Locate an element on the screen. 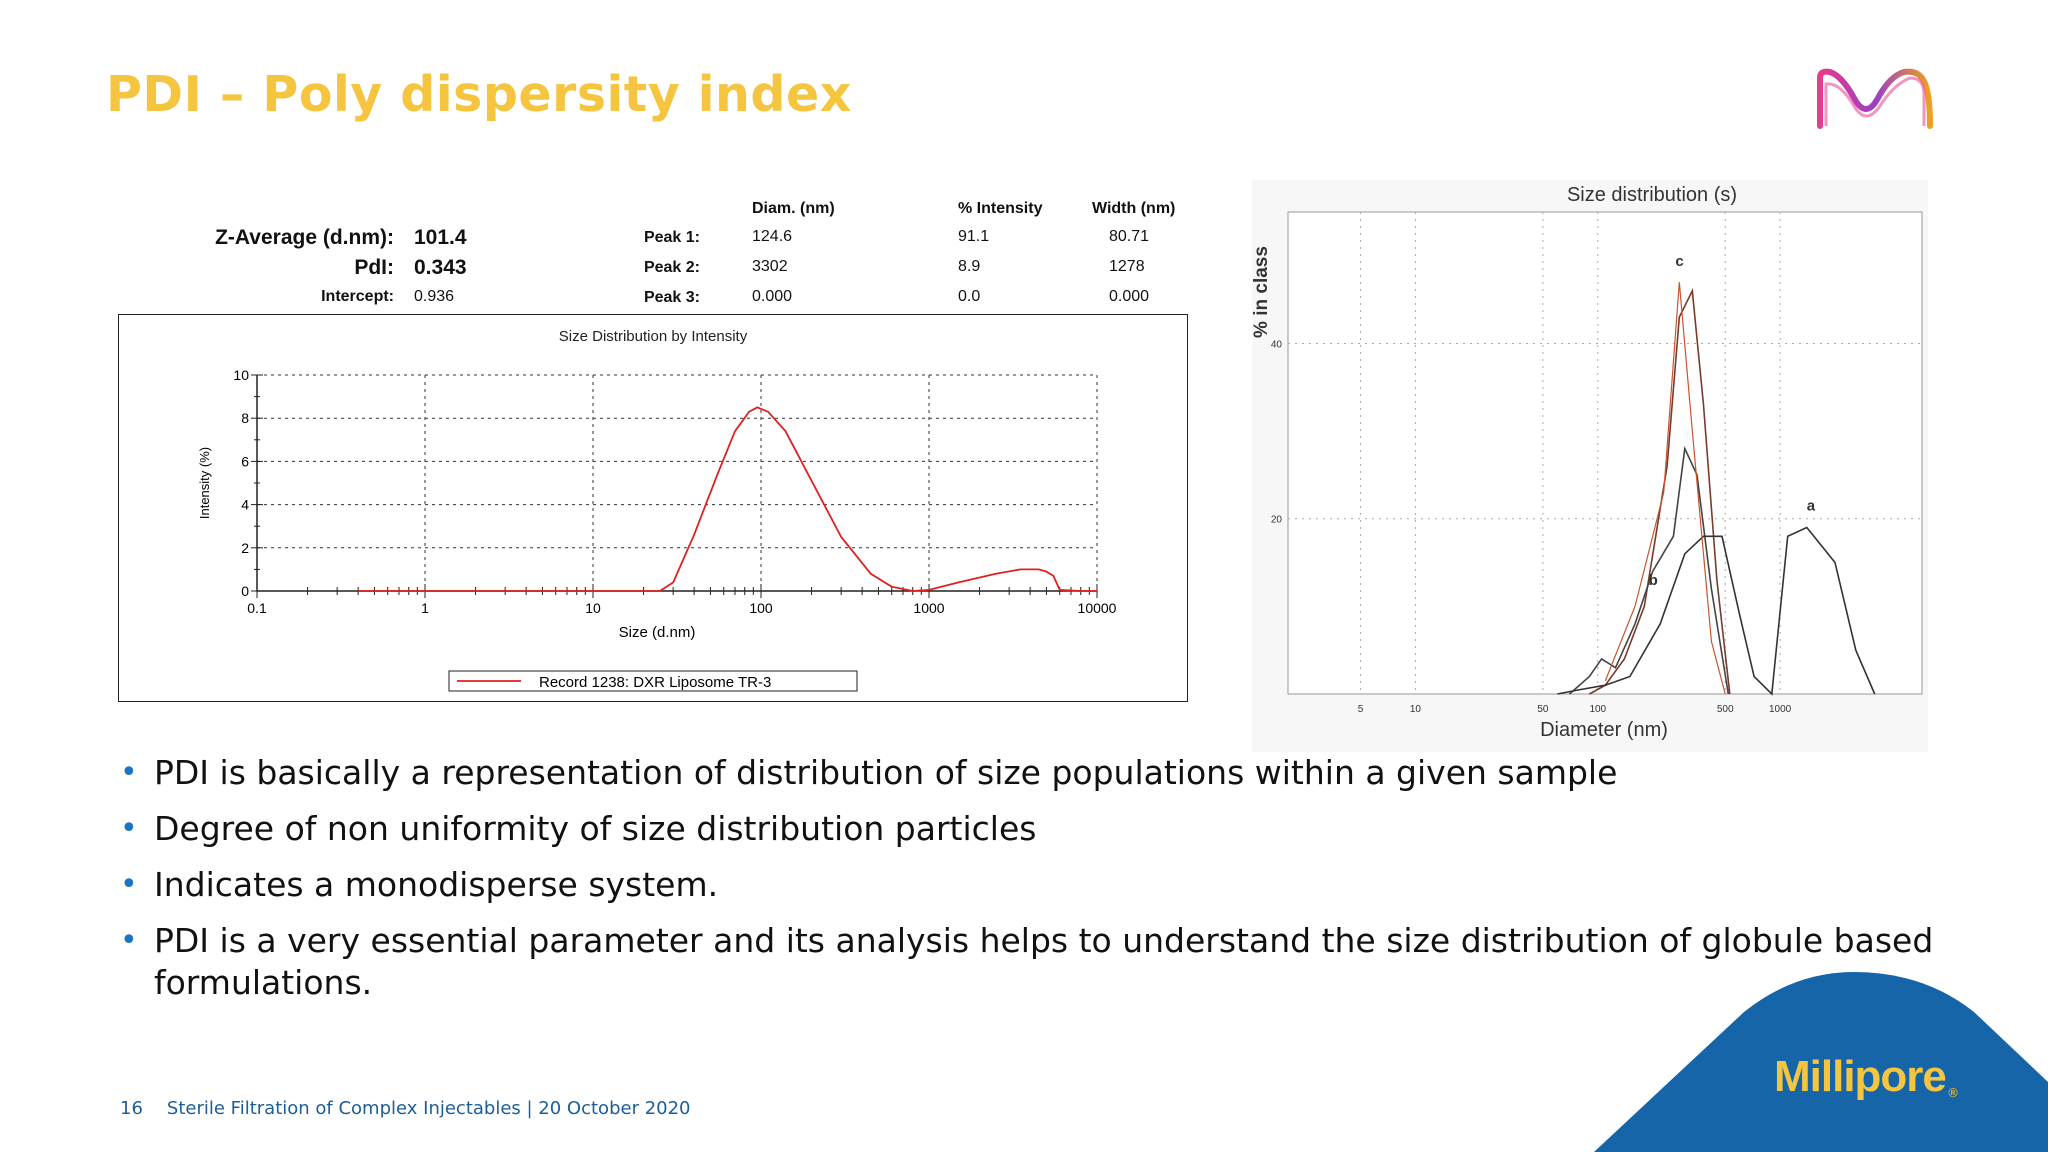 Image resolution: width=2048 pixels, height=1152 pixels. series-line-a is located at coordinates (1716, 611).